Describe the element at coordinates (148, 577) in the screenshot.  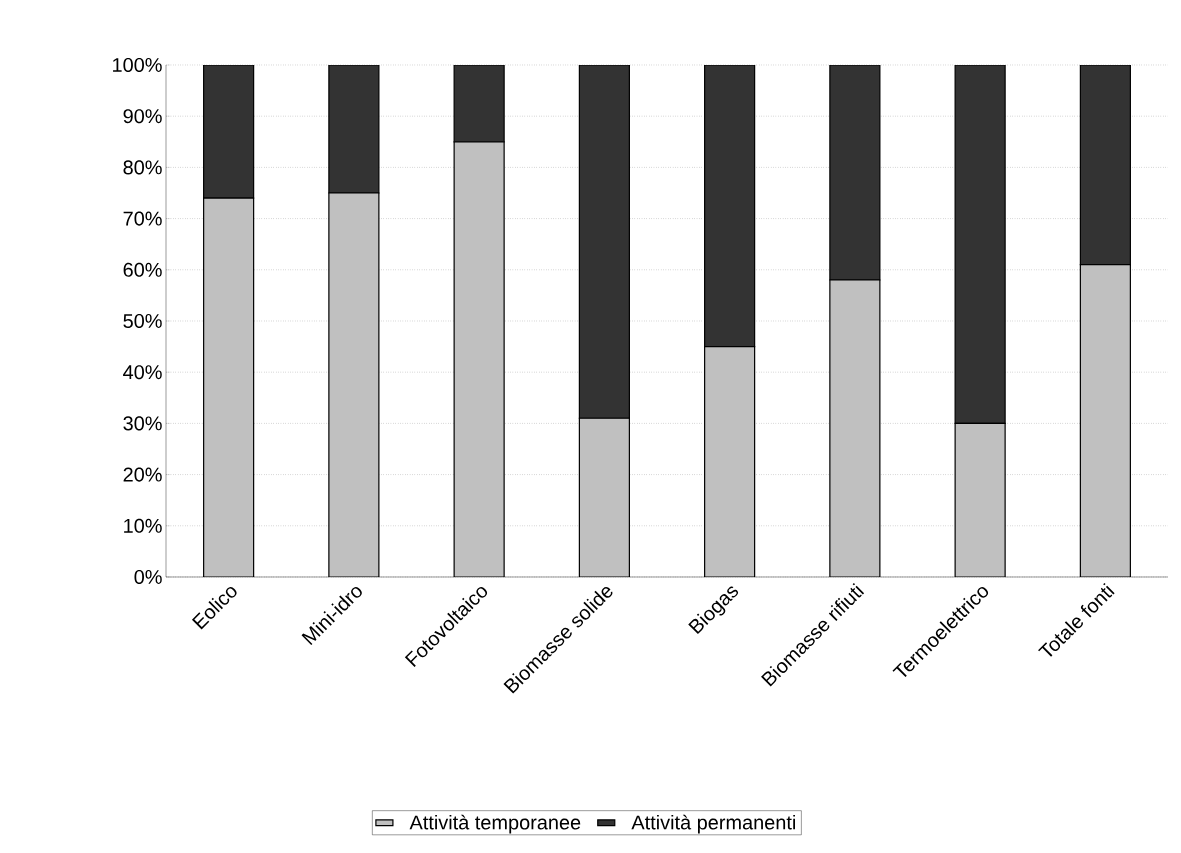
I see `y-tick-label: 0%` at that location.